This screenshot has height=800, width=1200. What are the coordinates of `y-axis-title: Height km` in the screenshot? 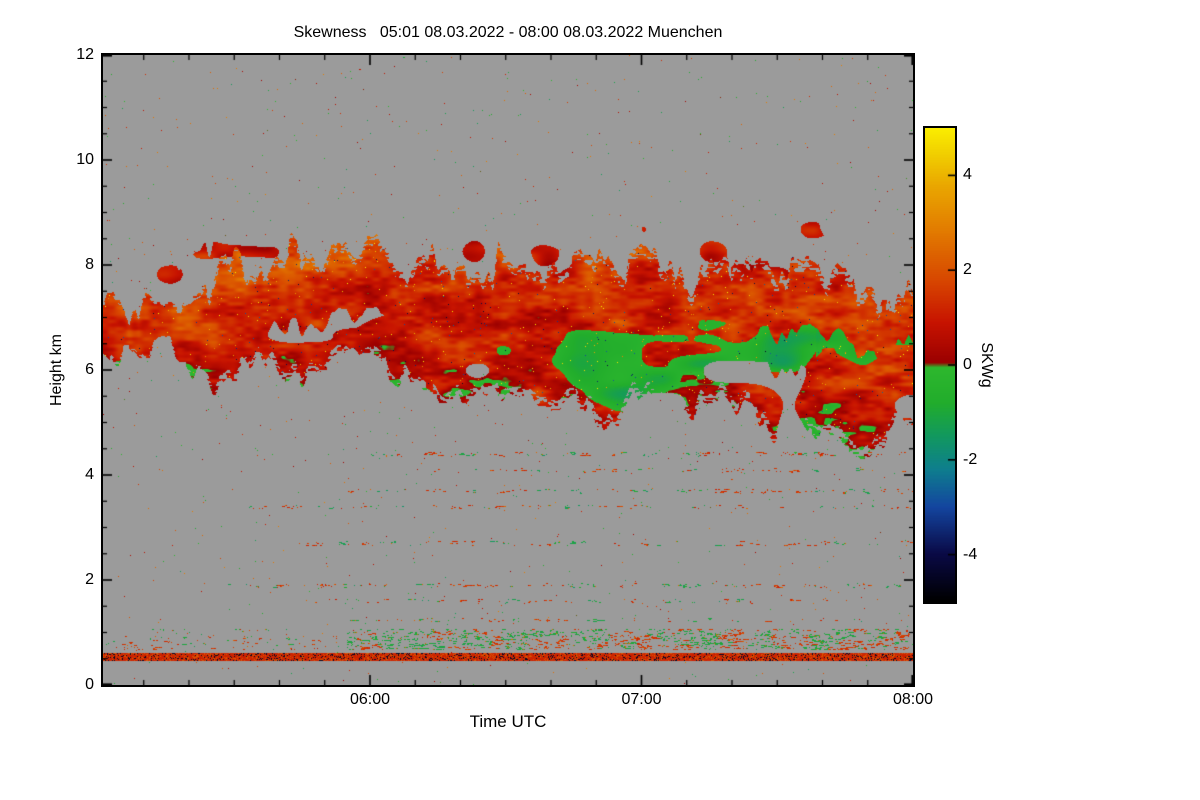 It's located at (56, 370).